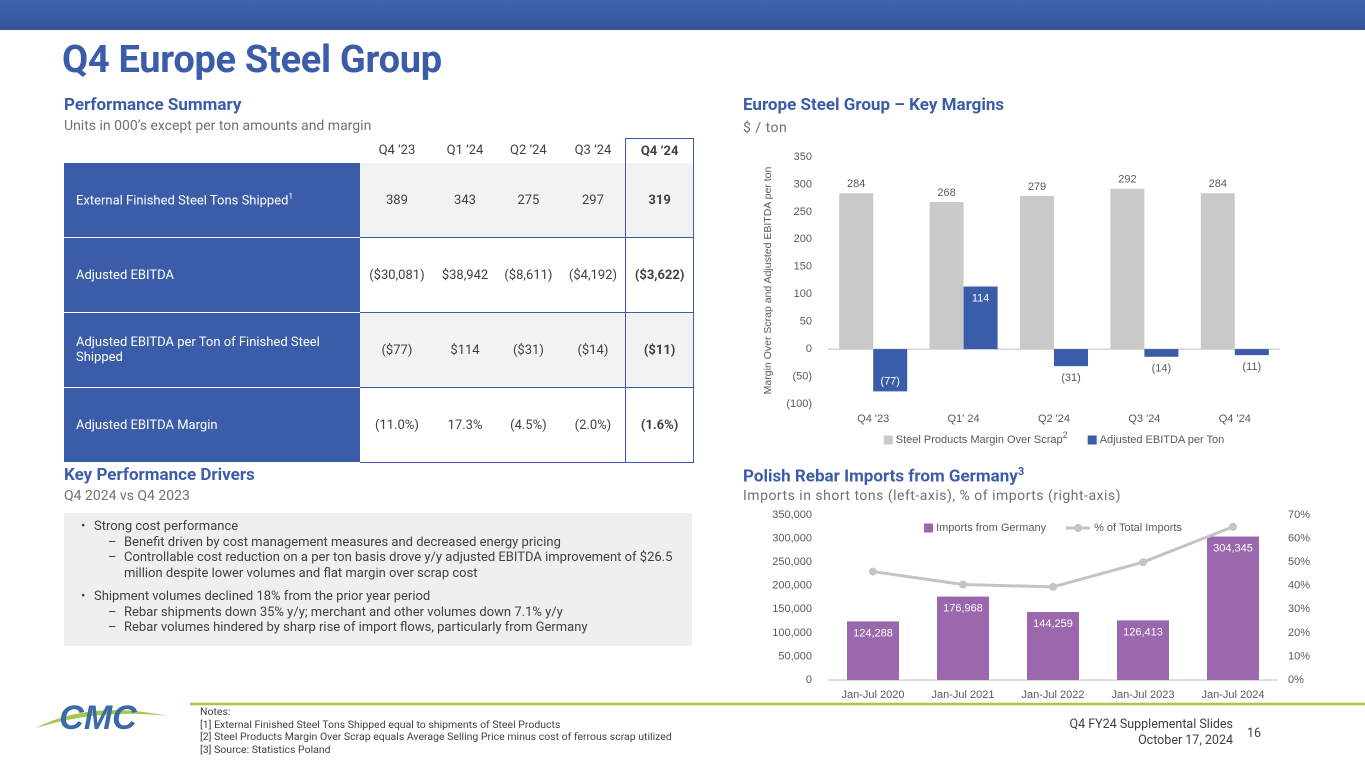 The height and width of the screenshot is (768, 1365). What do you see at coordinates (528, 200) in the screenshot?
I see `table-cell: 275` at bounding box center [528, 200].